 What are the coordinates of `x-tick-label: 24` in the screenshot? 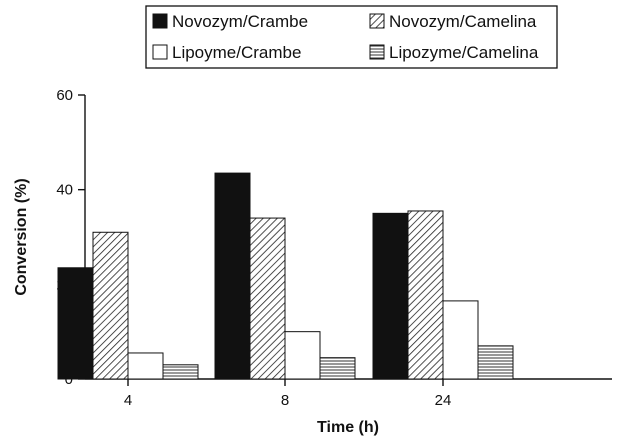 It's located at (443, 400).